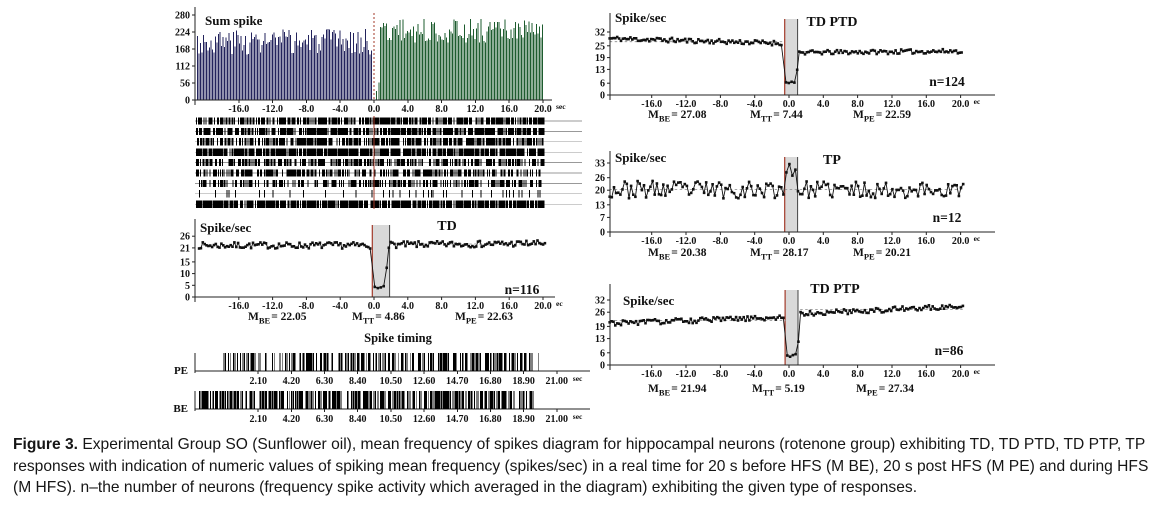 The width and height of the screenshot is (1169, 506). I want to click on m-pe-label-tdptd: MPE= 22.59, so click(882, 116).